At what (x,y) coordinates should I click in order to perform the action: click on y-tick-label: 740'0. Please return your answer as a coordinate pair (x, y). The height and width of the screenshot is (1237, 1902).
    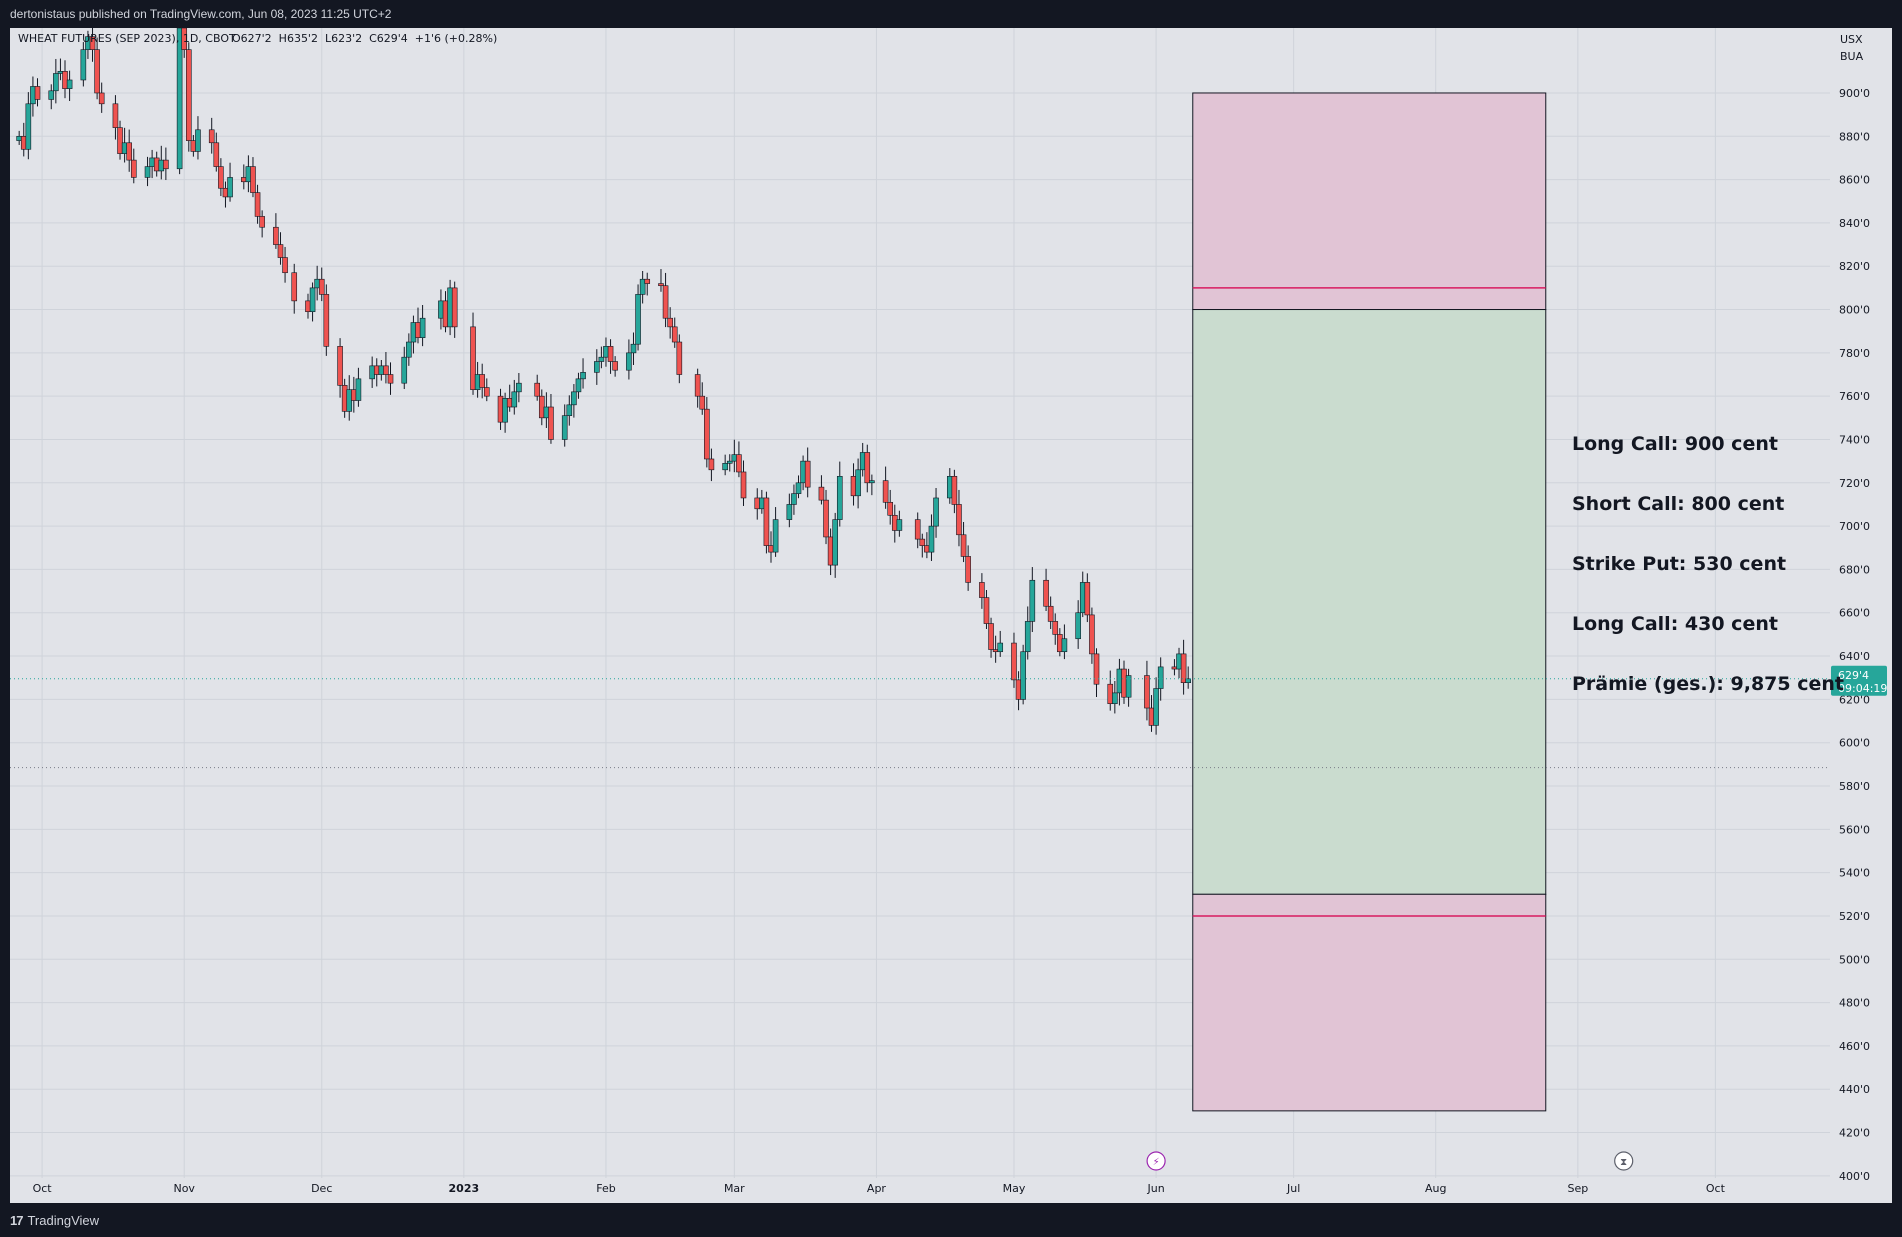
    Looking at the image, I should click on (1854, 439).